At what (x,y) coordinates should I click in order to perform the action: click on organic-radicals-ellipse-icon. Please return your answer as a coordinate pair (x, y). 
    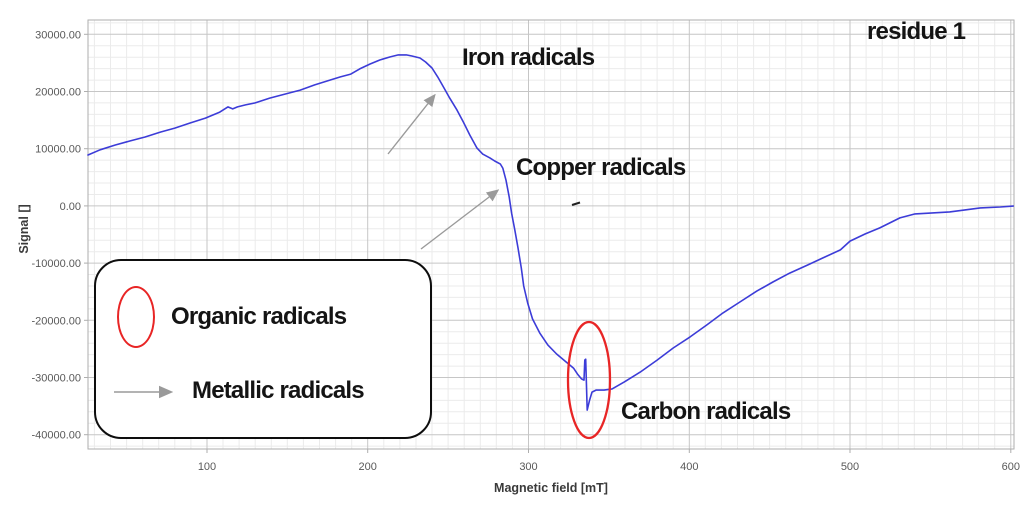
    Looking at the image, I should click on (136, 317).